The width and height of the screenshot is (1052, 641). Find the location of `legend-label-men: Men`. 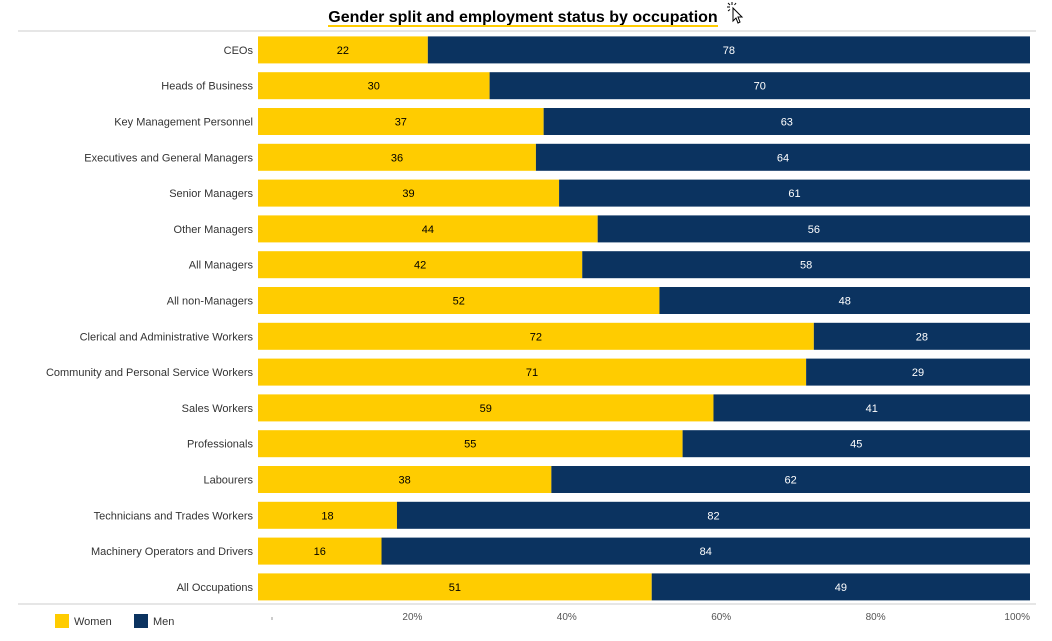

legend-label-men: Men is located at coordinates (163, 622).